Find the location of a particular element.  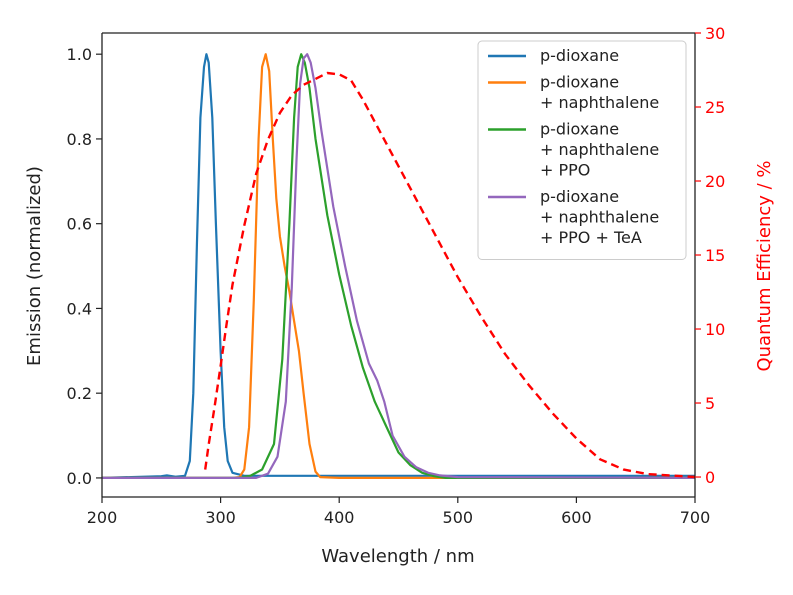

x-tick-label: 600 is located at coordinates (576, 517).